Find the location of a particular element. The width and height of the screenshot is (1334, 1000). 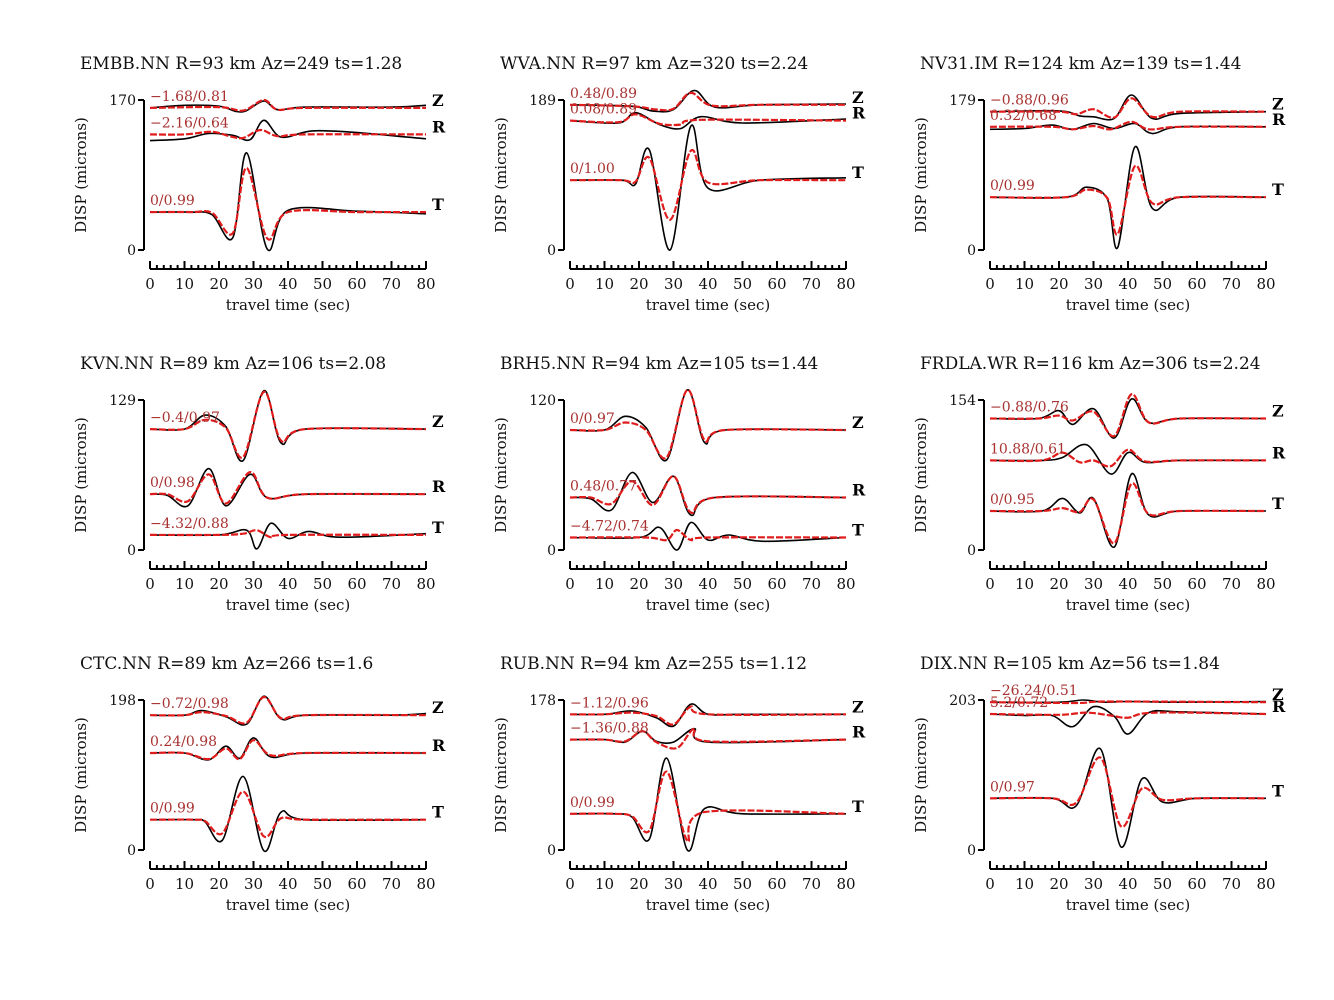

y-tick-label-max: 120 is located at coordinates (542, 401).